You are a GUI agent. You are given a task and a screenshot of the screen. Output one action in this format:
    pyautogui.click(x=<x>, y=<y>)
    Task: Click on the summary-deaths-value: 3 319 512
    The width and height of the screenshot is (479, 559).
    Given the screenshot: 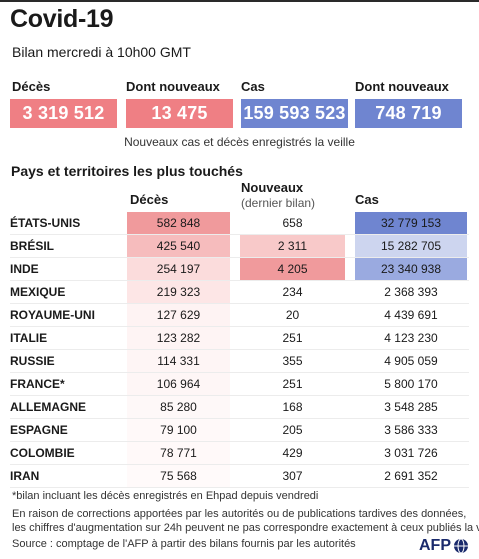 What is the action you would take?
    pyautogui.click(x=63, y=113)
    